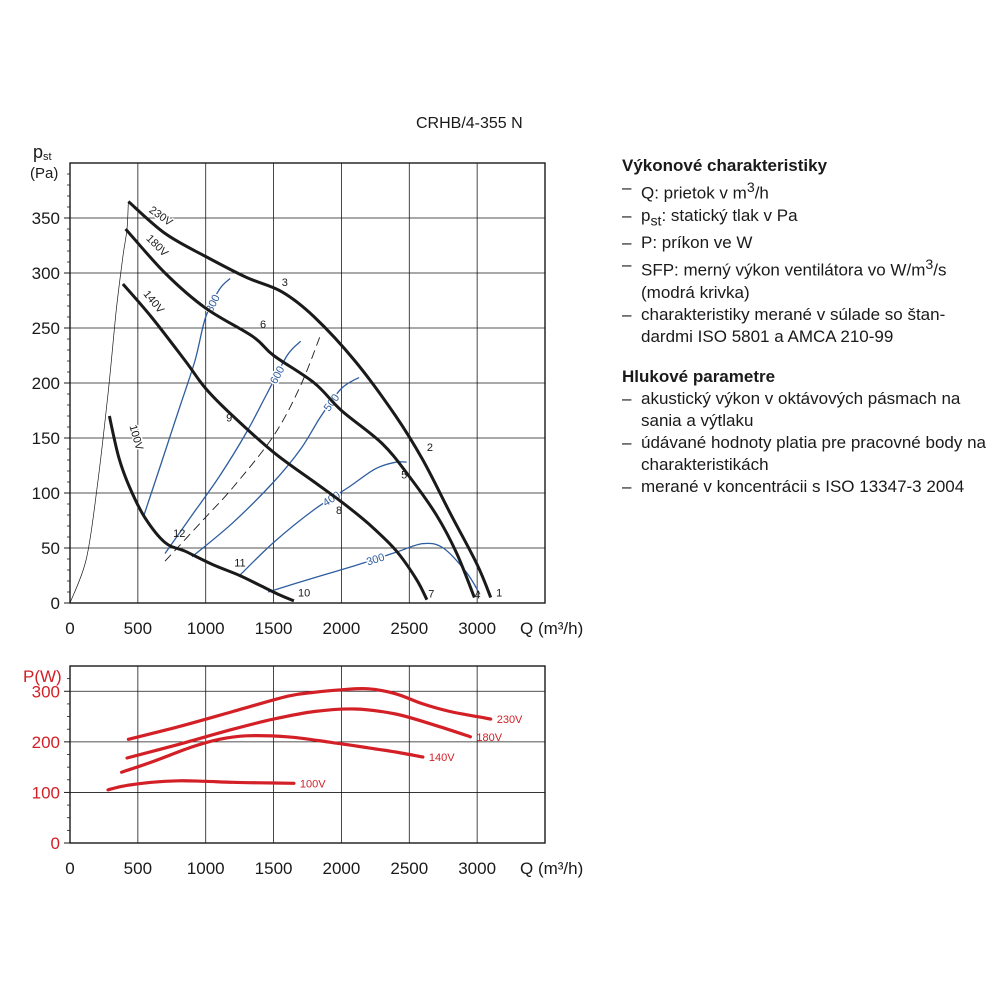  Describe the element at coordinates (489, 738) in the screenshot. I see `power-curve-label: 180V` at that location.